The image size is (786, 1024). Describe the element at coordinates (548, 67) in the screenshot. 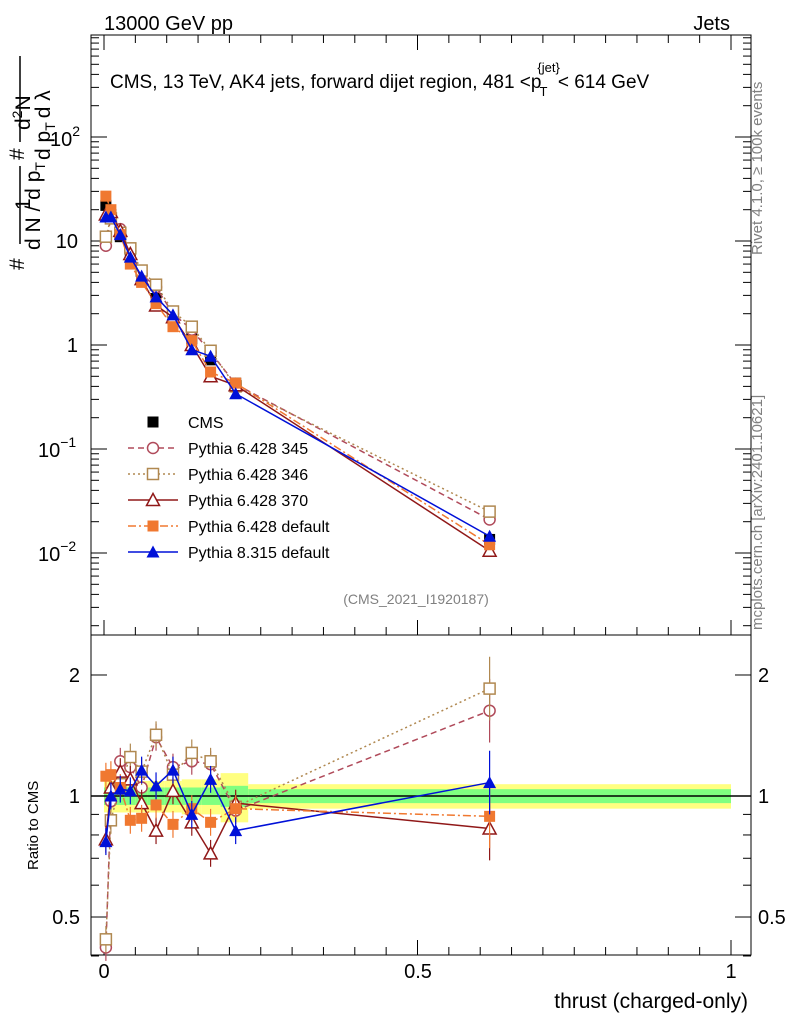

I see `plot-title-sup: {jet}` at that location.